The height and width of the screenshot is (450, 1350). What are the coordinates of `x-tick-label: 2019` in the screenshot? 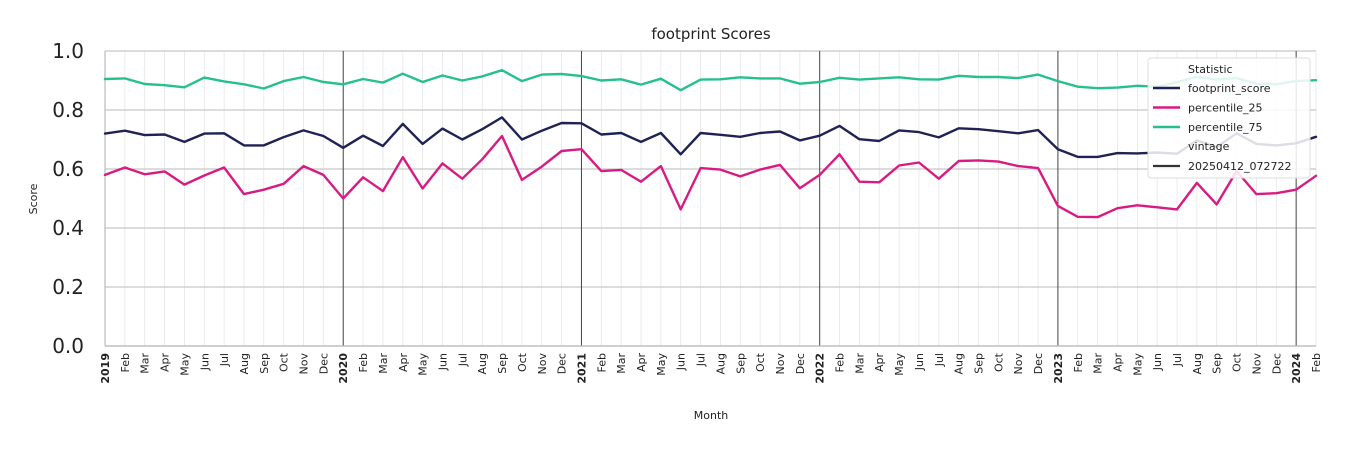 It's located at (105, 368).